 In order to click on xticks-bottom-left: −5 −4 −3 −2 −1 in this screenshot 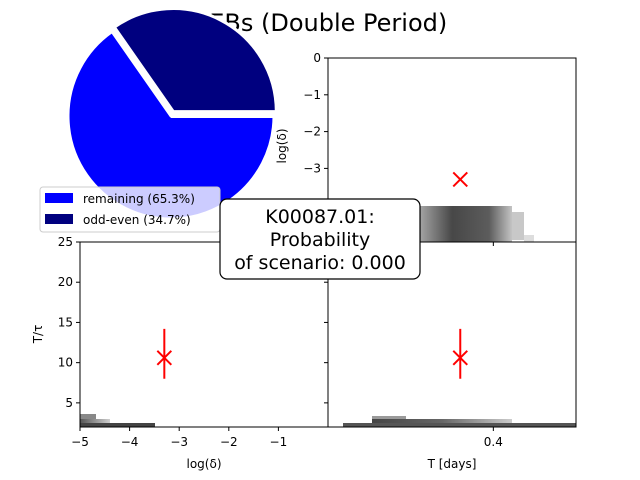, I will do `click(179, 438)`.